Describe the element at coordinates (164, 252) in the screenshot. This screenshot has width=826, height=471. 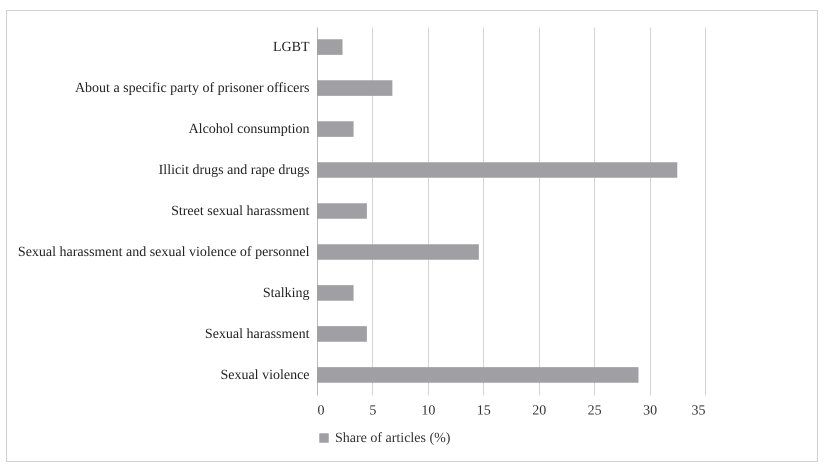
I see `y-tick-label: Sexual harassment and sexual violence of personnel` at that location.